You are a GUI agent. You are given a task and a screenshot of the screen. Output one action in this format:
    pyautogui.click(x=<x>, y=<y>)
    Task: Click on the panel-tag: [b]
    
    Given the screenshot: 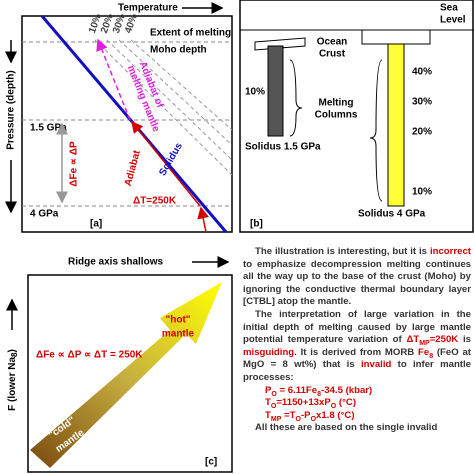 What is the action you would take?
    pyautogui.click(x=256, y=224)
    